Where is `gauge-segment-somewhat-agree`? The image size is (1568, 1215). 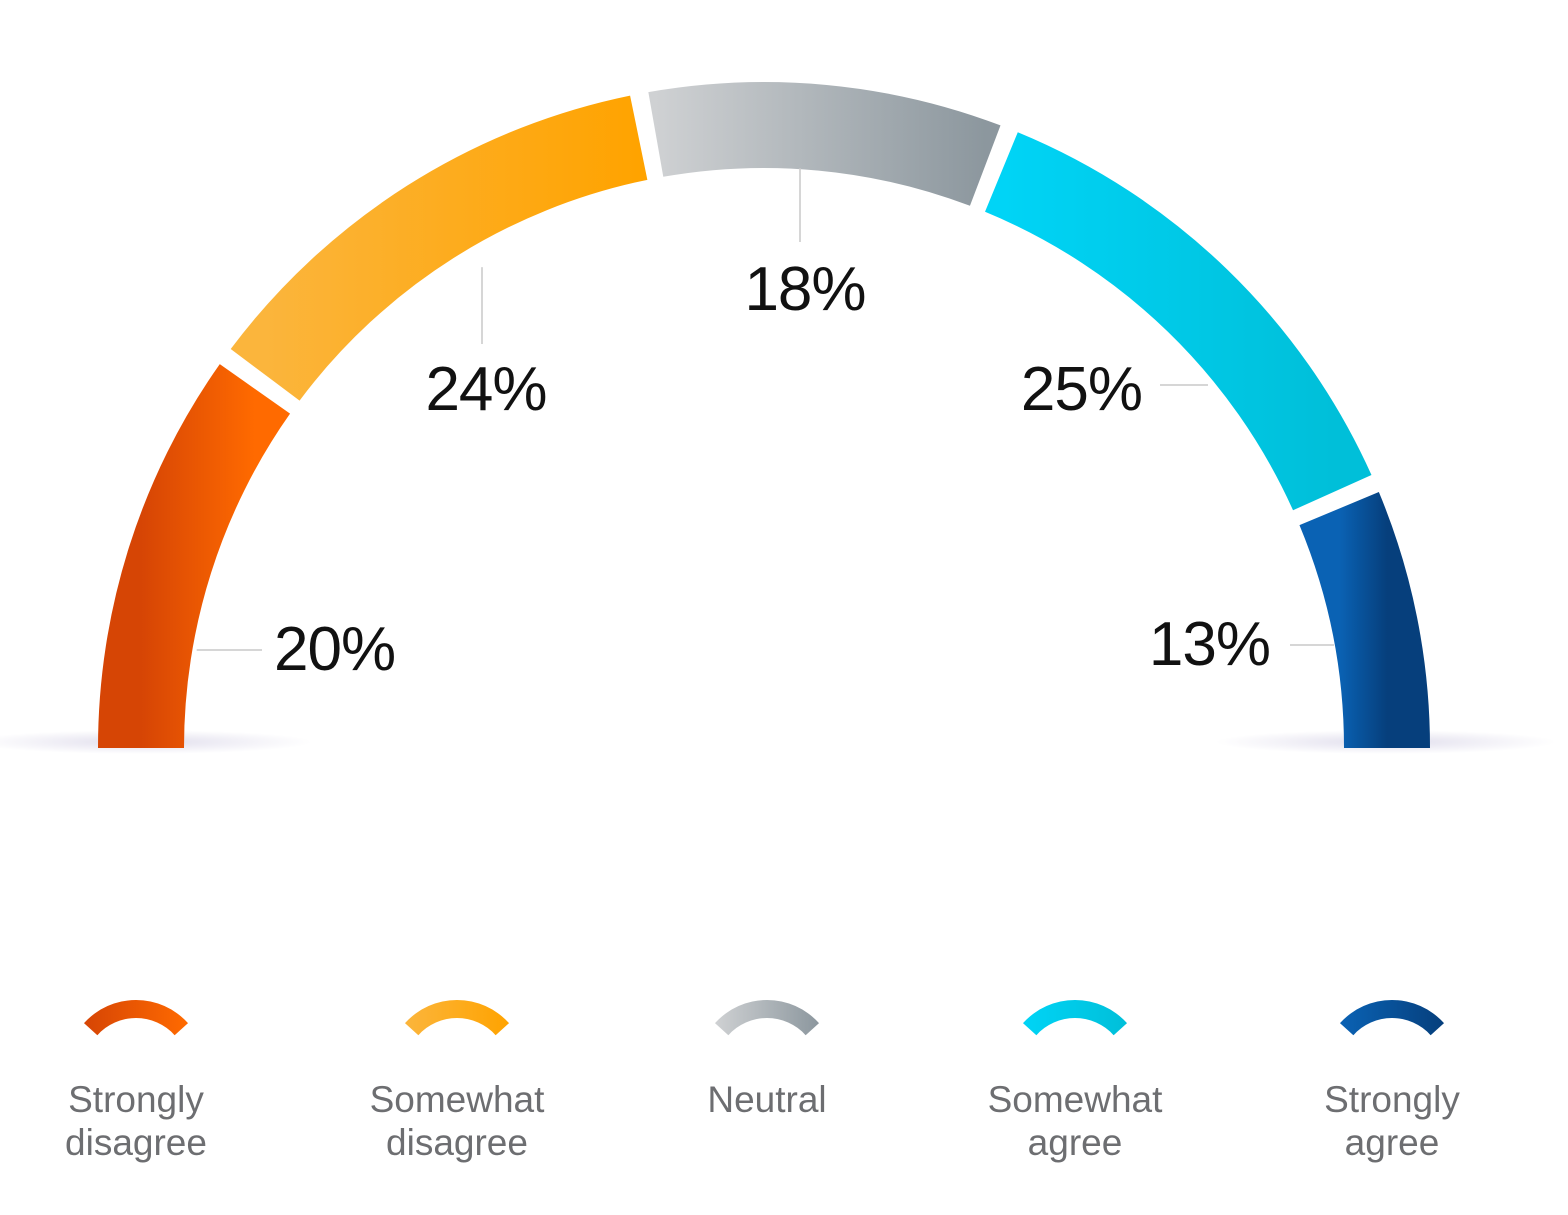
gauge-segment-somewhat-agree is located at coordinates (1178, 321).